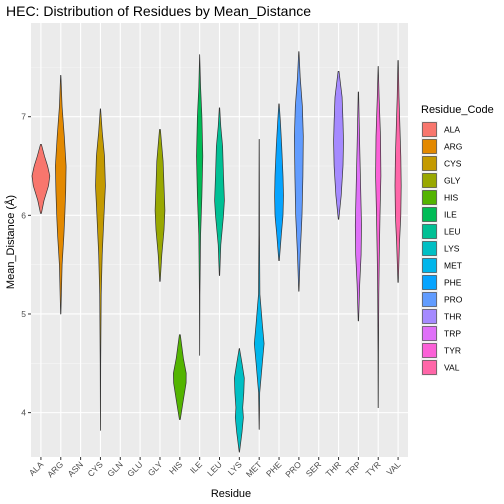 The image size is (504, 504). What do you see at coordinates (196, 467) in the screenshot?
I see `x-tick-label: ILE` at bounding box center [196, 467].